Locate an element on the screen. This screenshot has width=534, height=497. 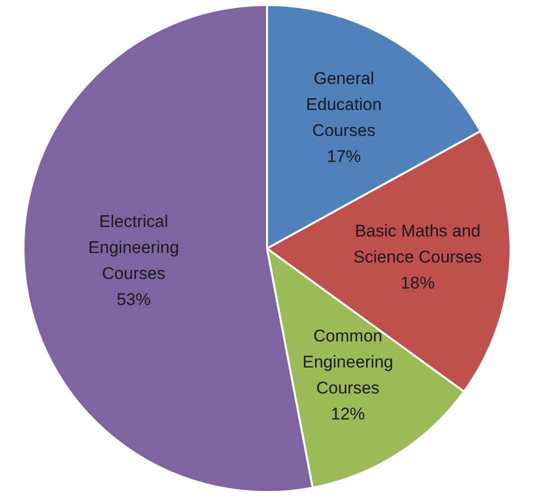
slice-label: Basic Maths and Science Courses is located at coordinates (417, 244).